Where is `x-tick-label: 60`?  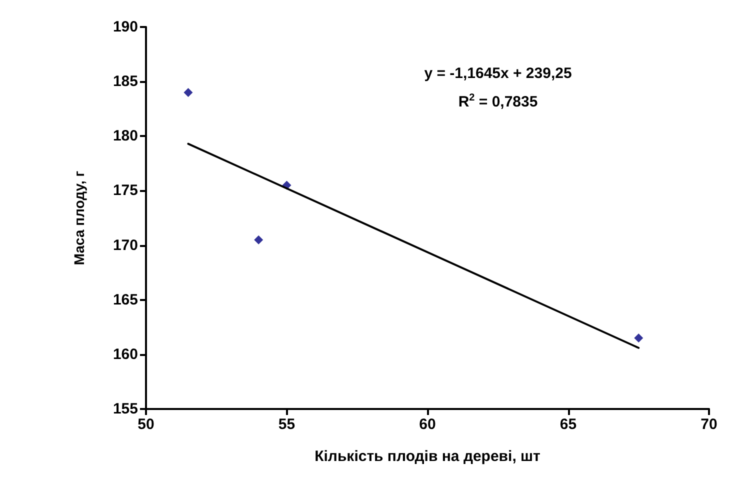
x-tick-label: 60 is located at coordinates (427, 424).